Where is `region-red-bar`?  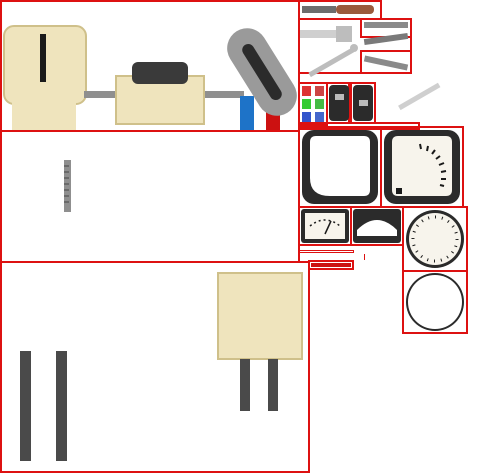
region-red-bar is located at coordinates (331, 265).